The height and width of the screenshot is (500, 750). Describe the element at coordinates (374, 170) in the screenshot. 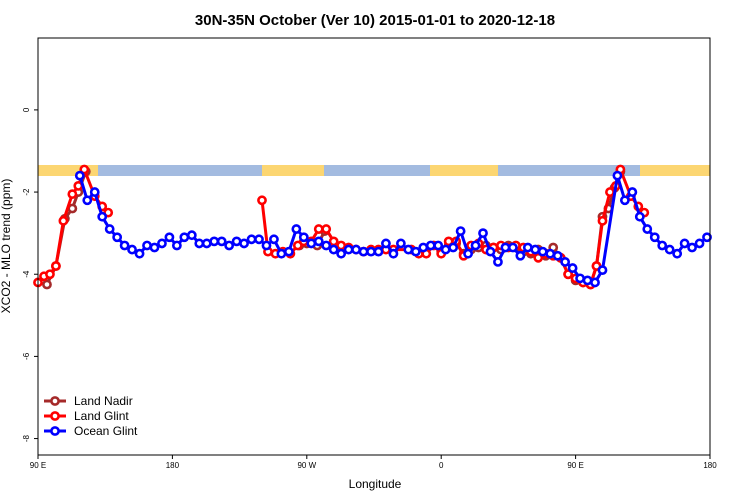

I see `land-mask-strip` at that location.